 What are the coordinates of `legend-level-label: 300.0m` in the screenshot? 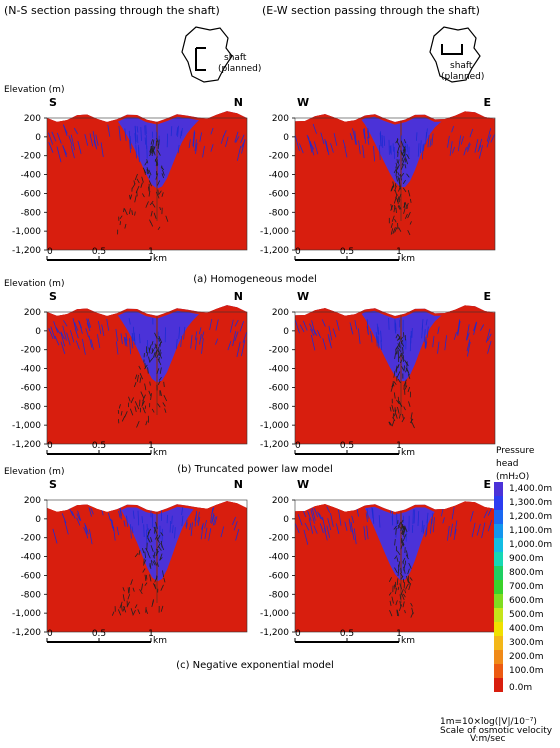 It's located at (526, 643).